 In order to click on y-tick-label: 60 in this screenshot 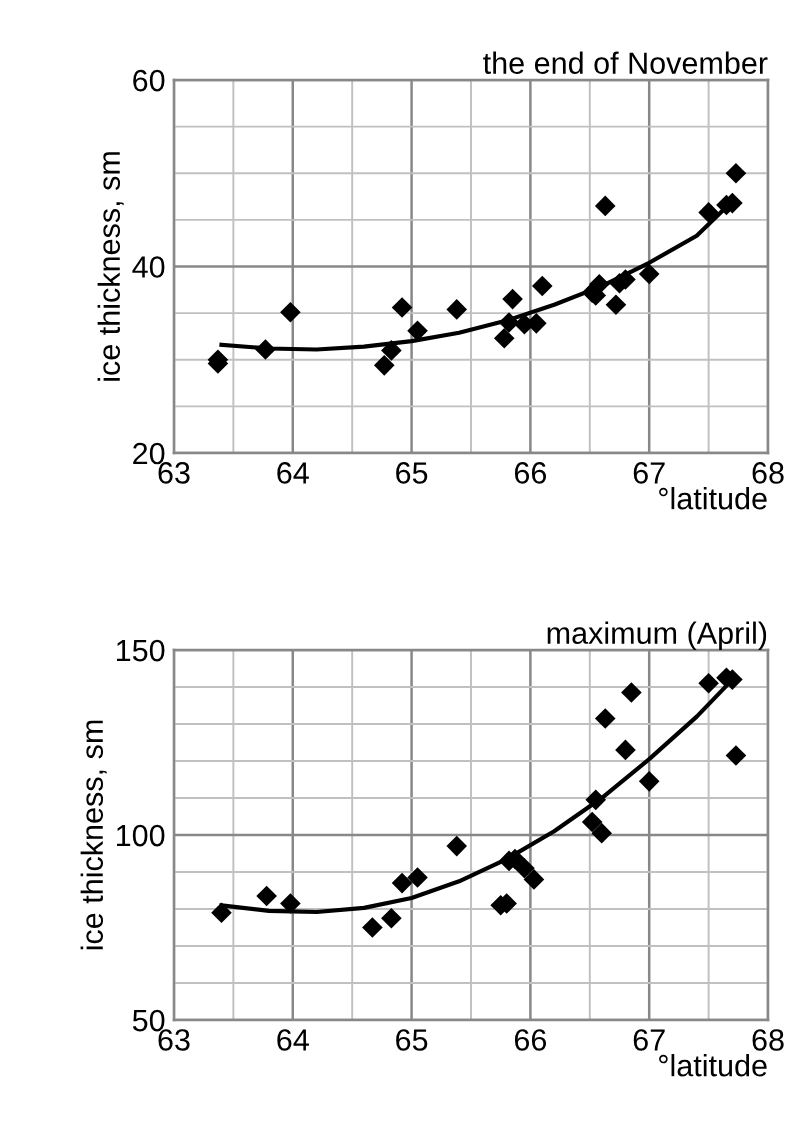, I will do `click(149, 80)`.